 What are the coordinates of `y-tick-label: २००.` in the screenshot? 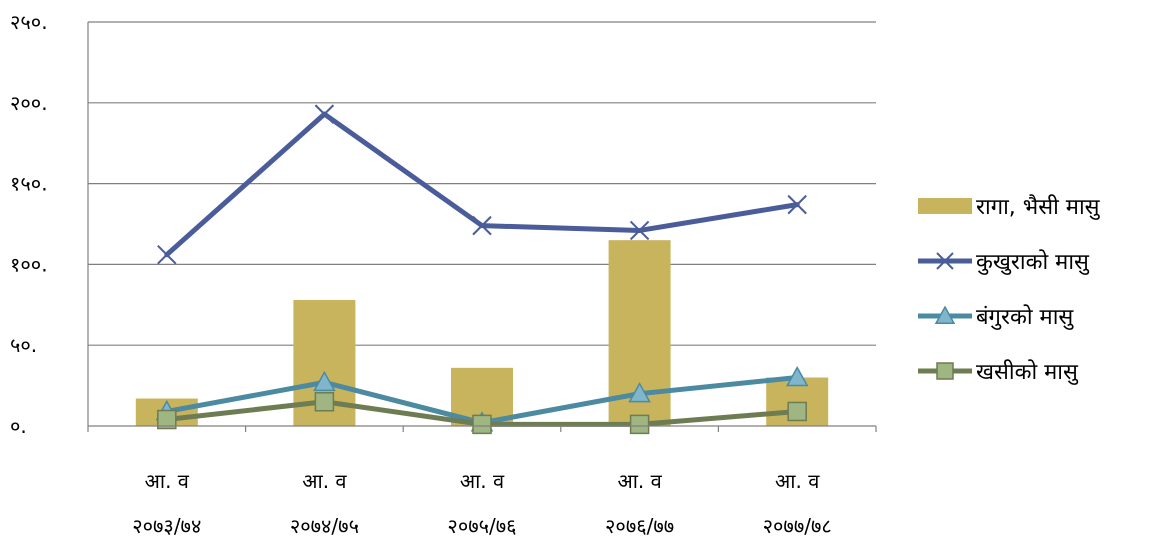 It's located at (29, 103).